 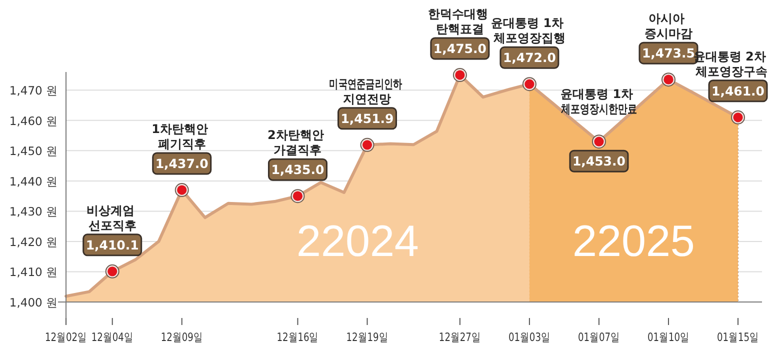 I want to click on data-label: 1,461.0, so click(x=738, y=90).